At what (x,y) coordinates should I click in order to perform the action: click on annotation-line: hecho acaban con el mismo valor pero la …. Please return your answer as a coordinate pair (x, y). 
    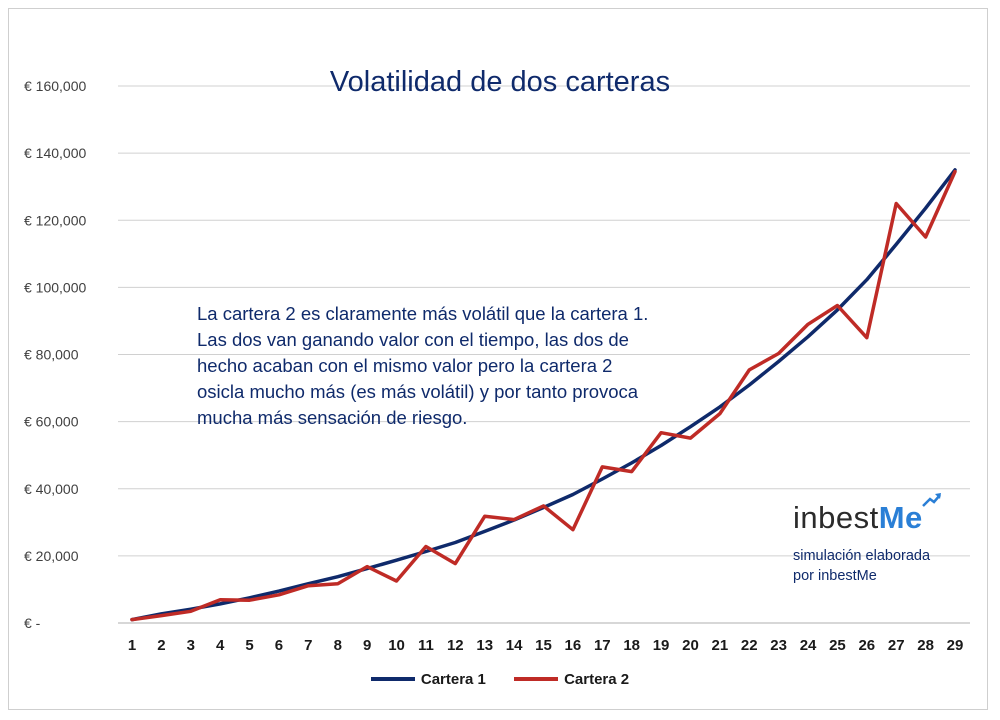
    Looking at the image, I should click on (405, 365).